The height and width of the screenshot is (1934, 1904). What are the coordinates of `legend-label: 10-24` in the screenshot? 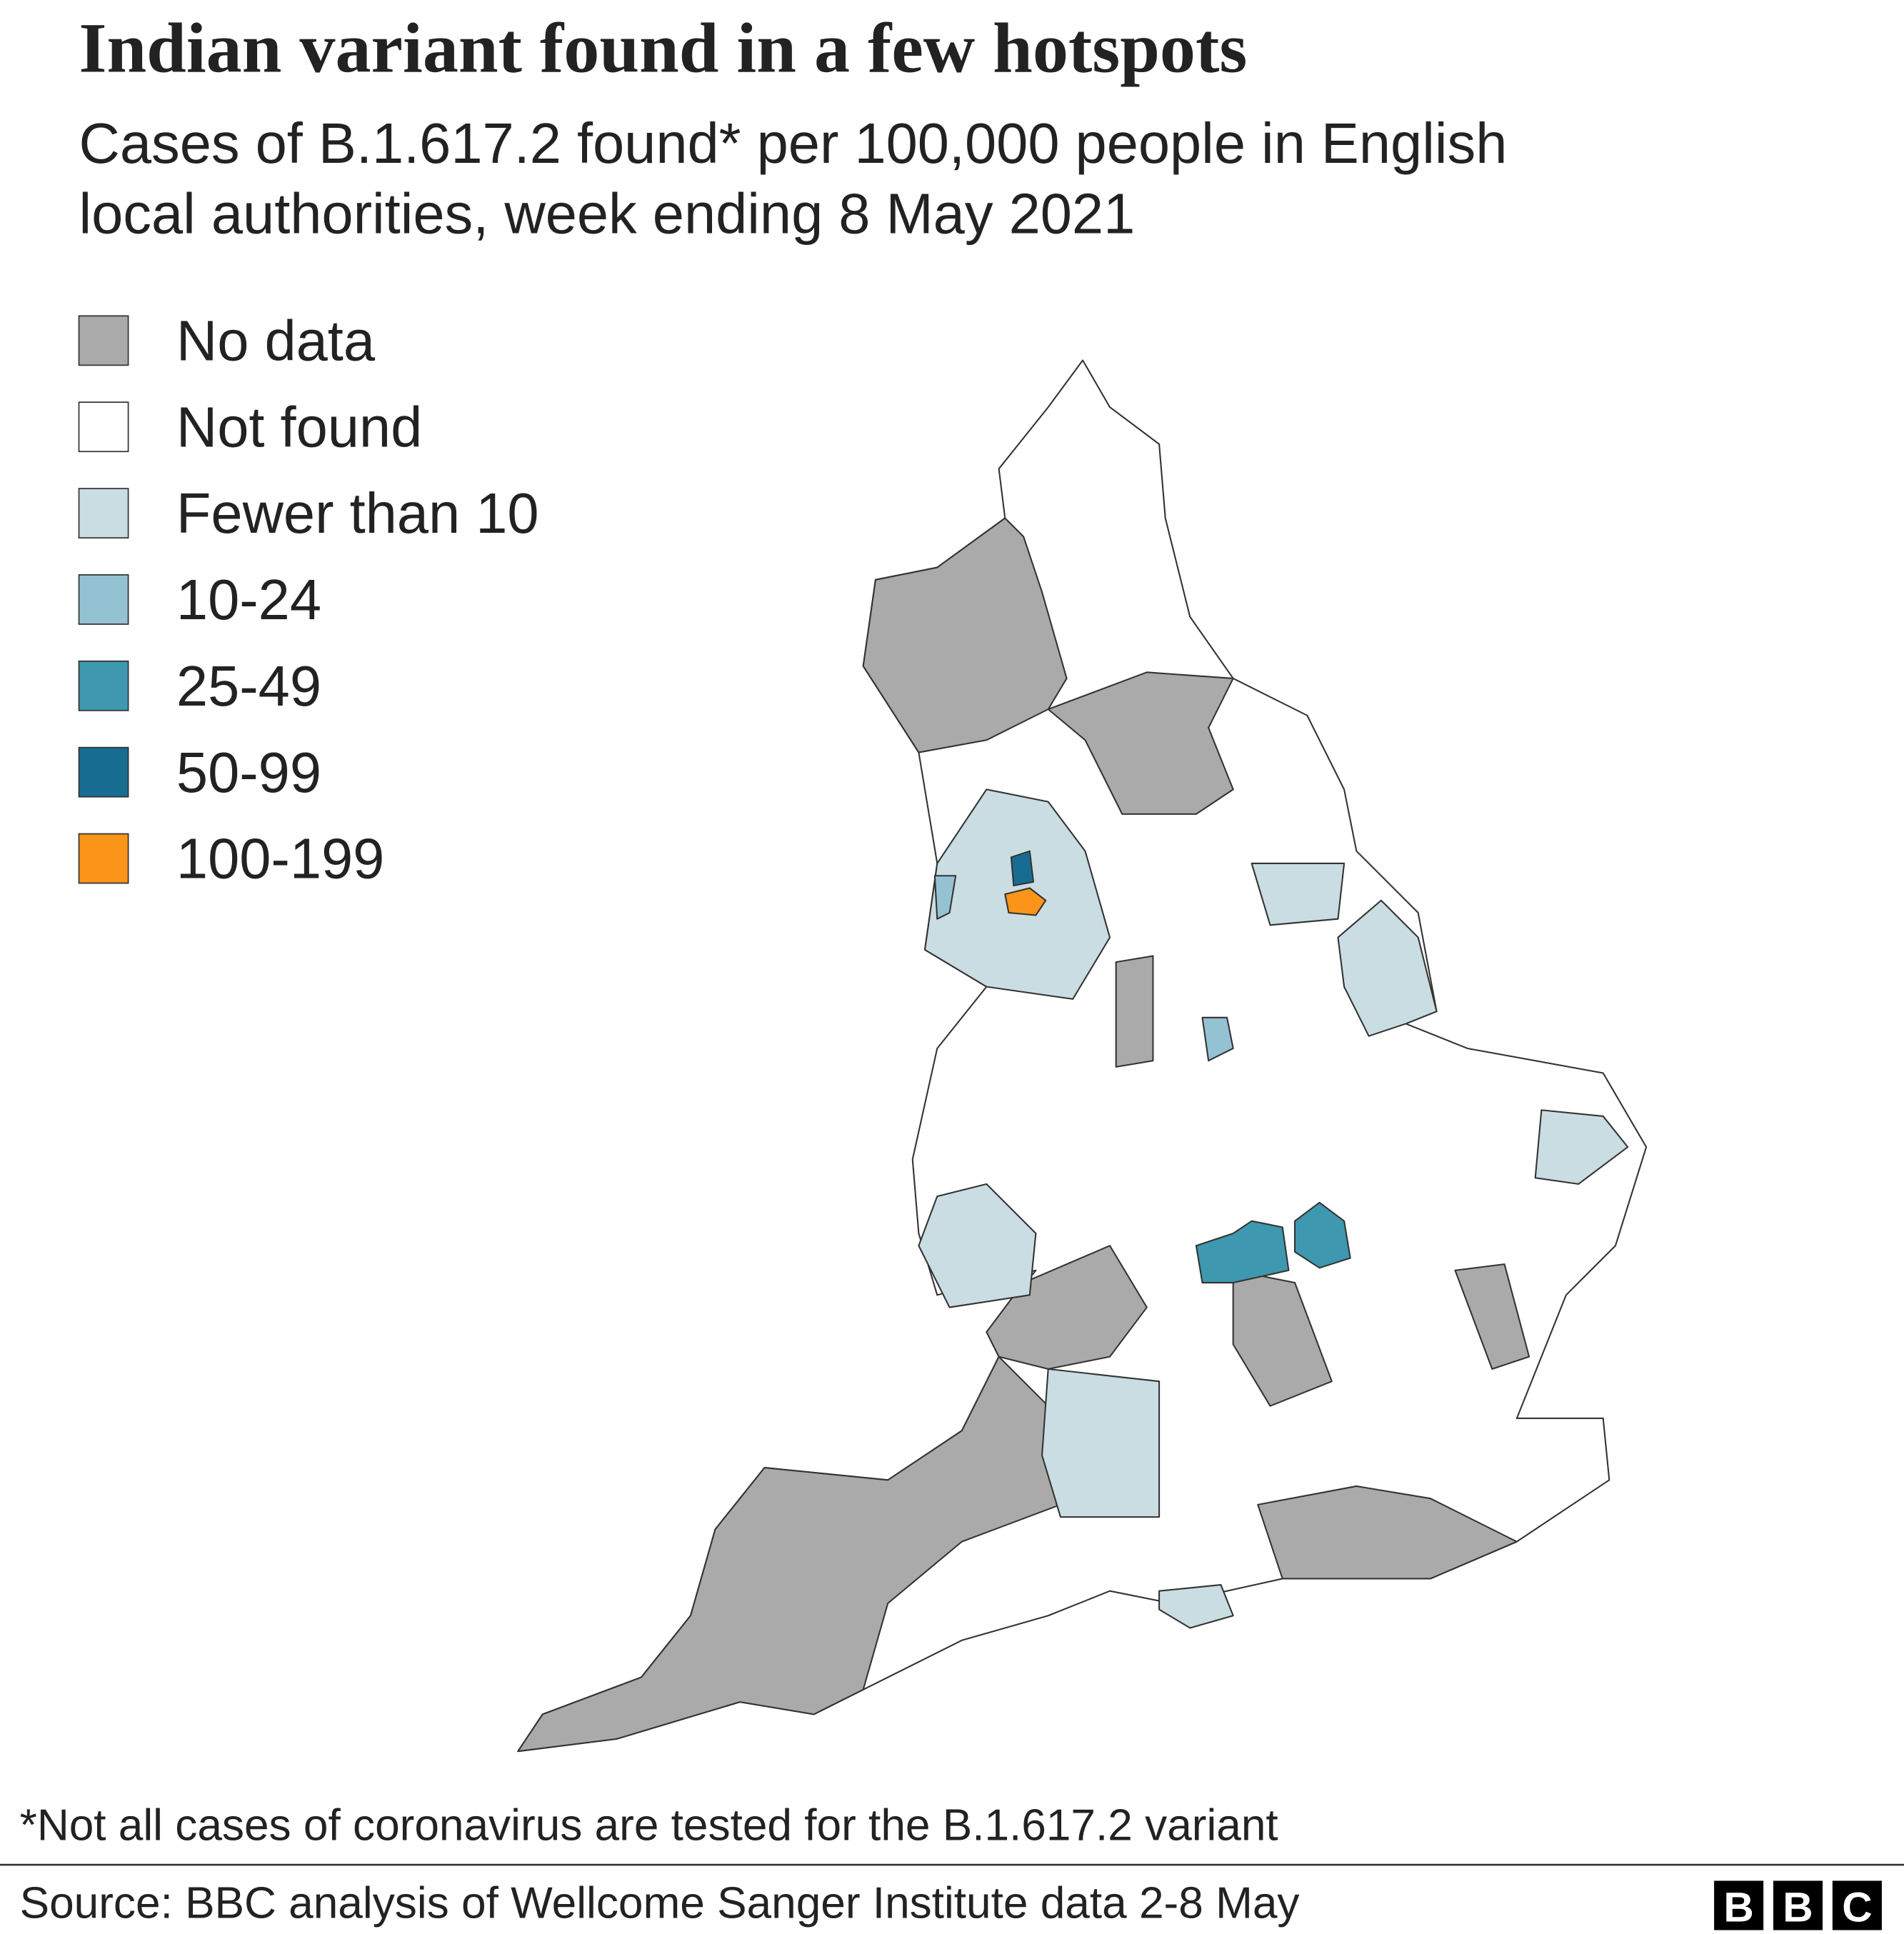 It's located at (248, 599).